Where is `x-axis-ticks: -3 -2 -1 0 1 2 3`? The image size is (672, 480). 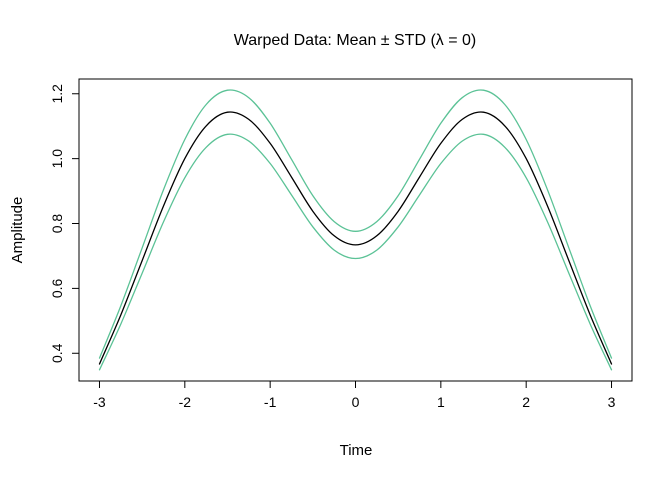 x-axis-ticks: -3 -2 -1 0 1 2 3 is located at coordinates (354, 395).